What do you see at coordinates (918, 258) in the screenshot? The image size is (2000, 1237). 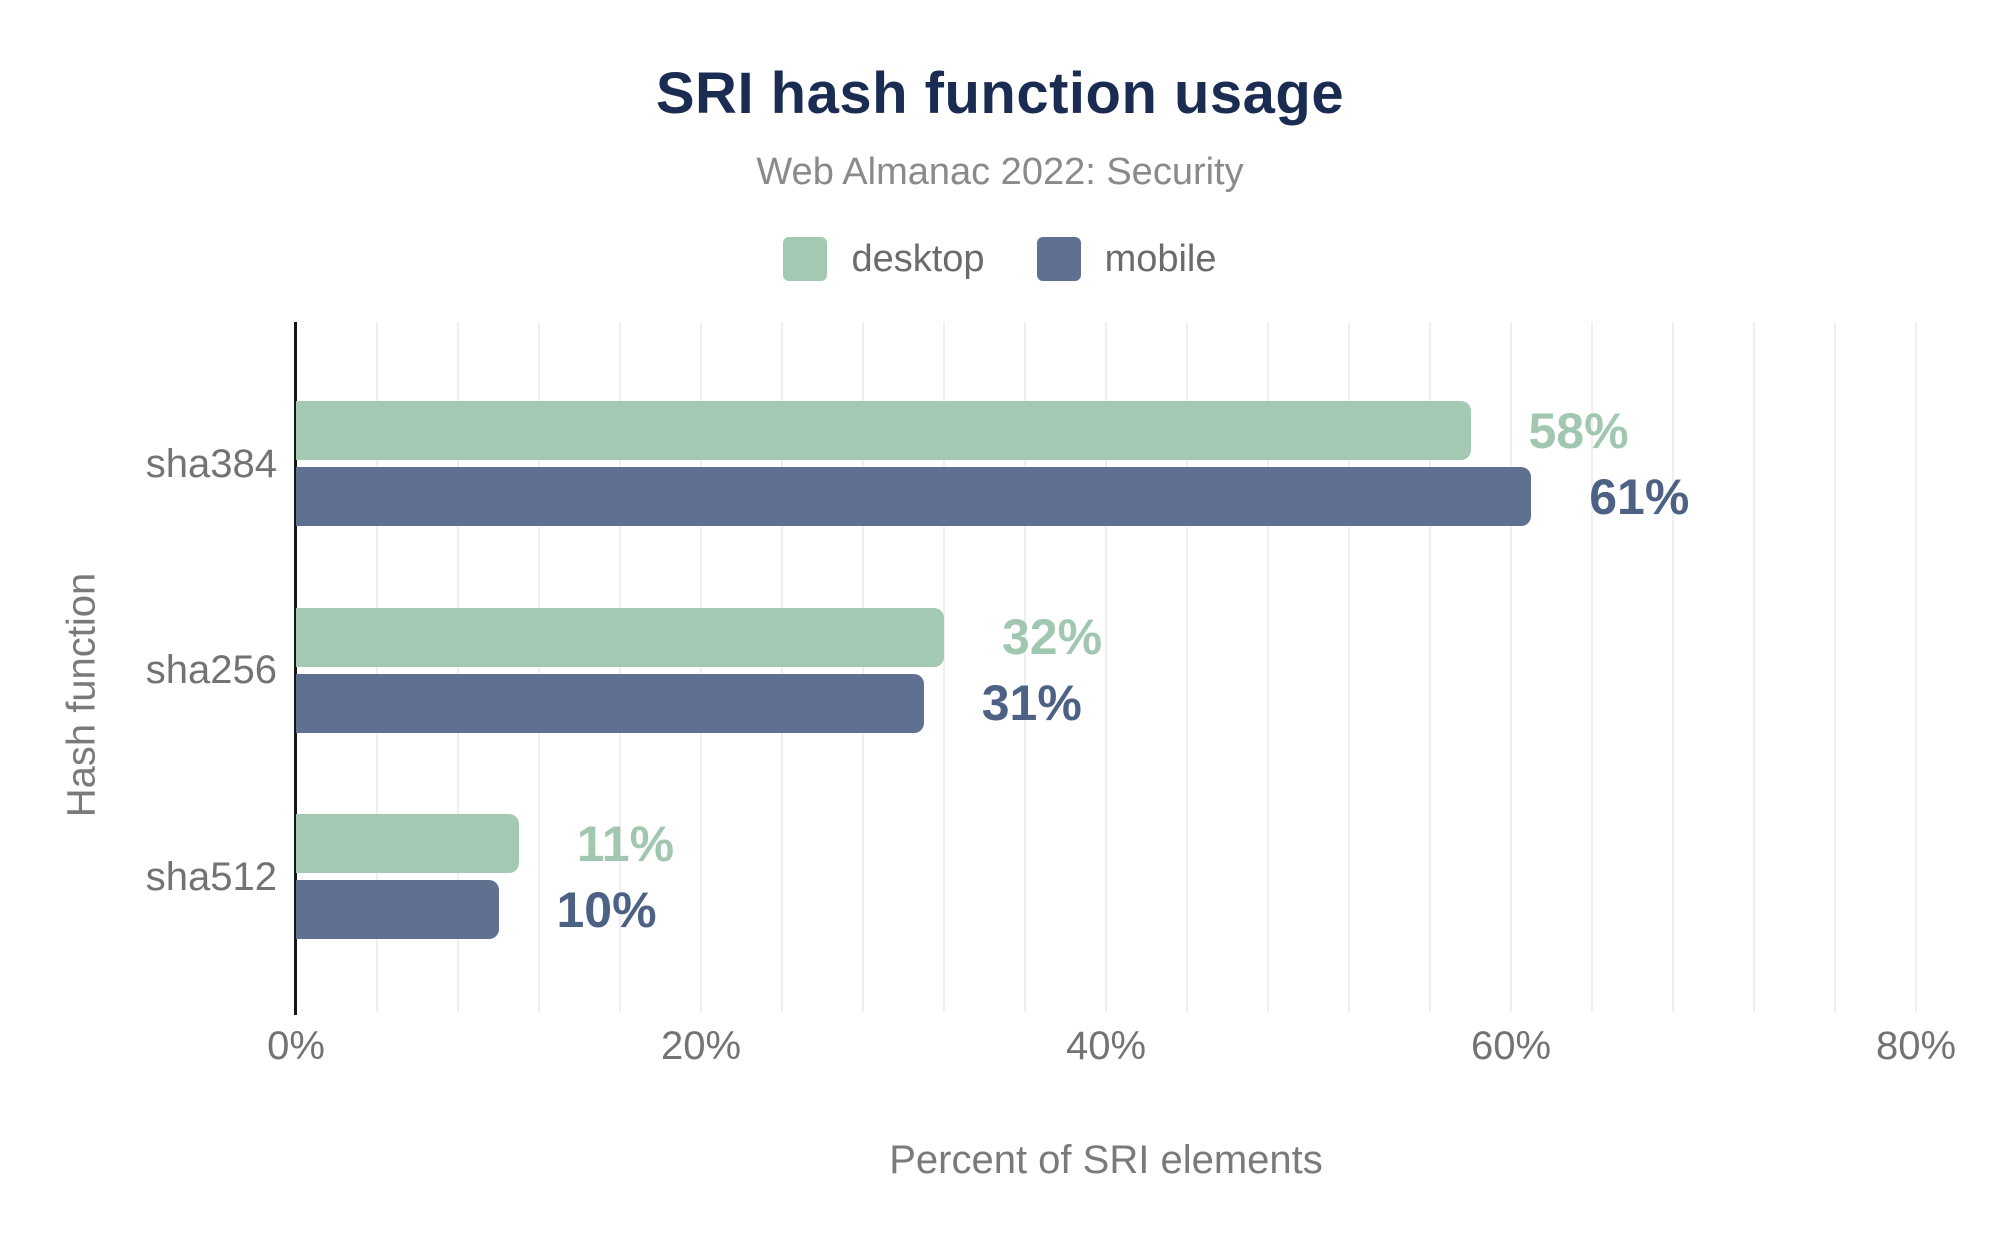 I see `legend-label: desktop` at bounding box center [918, 258].